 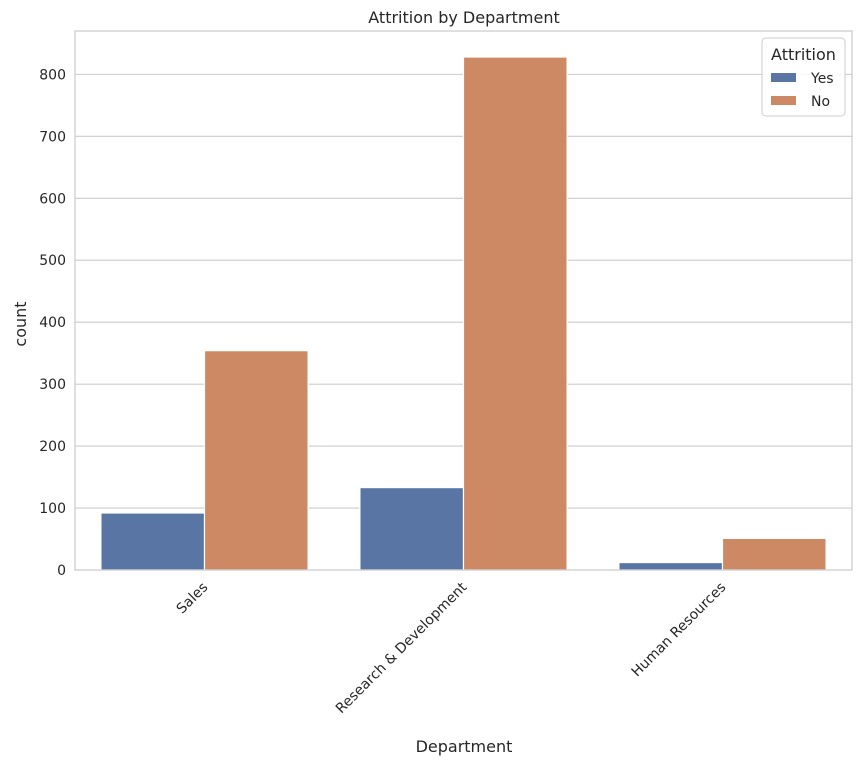 I want to click on y-tick-label: 800, so click(x=52, y=75).